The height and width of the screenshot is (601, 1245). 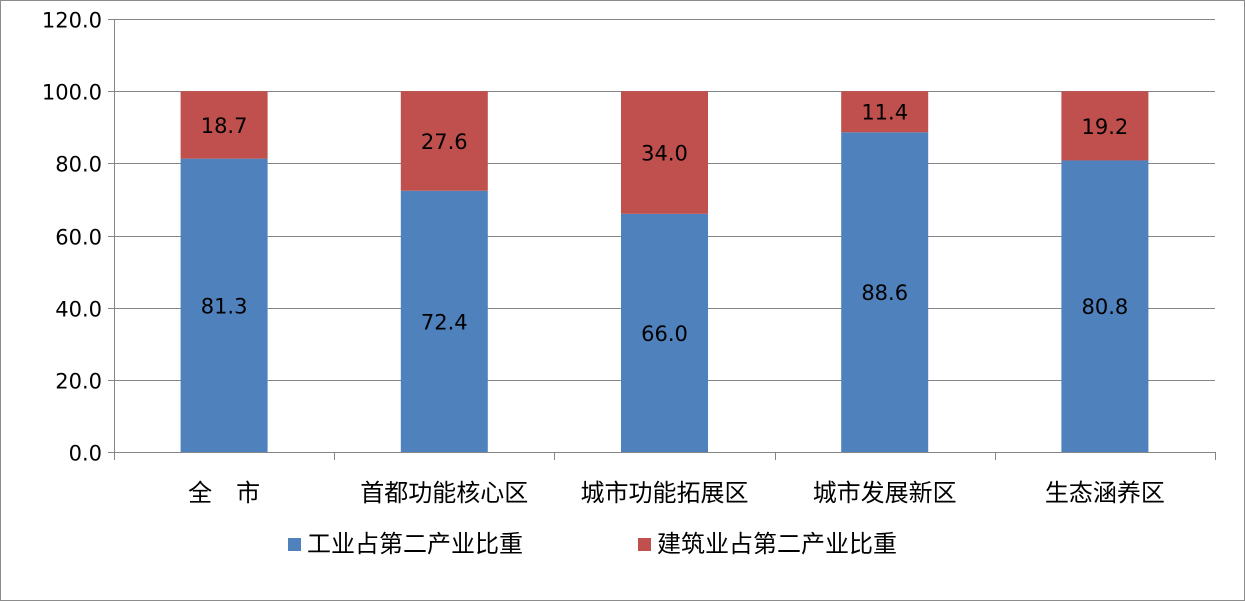 What do you see at coordinates (85, 454) in the screenshot?
I see `y-tick-label: 0.0` at bounding box center [85, 454].